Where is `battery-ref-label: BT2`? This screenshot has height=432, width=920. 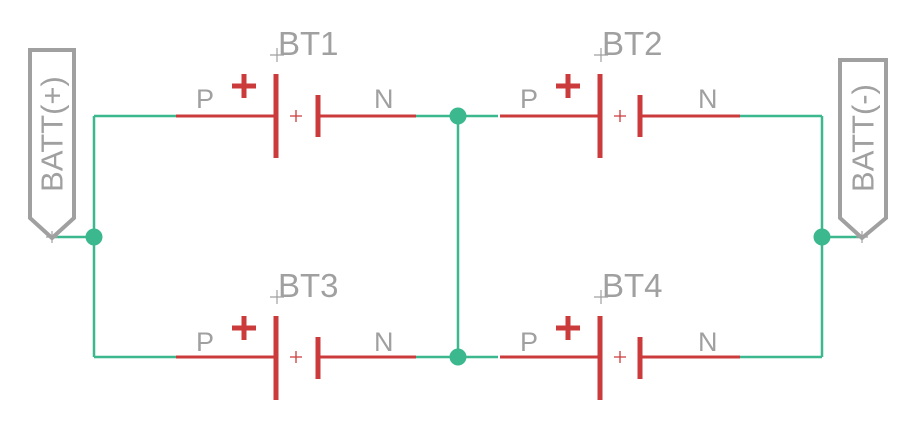
battery-ref-label: BT2 is located at coordinates (632, 43).